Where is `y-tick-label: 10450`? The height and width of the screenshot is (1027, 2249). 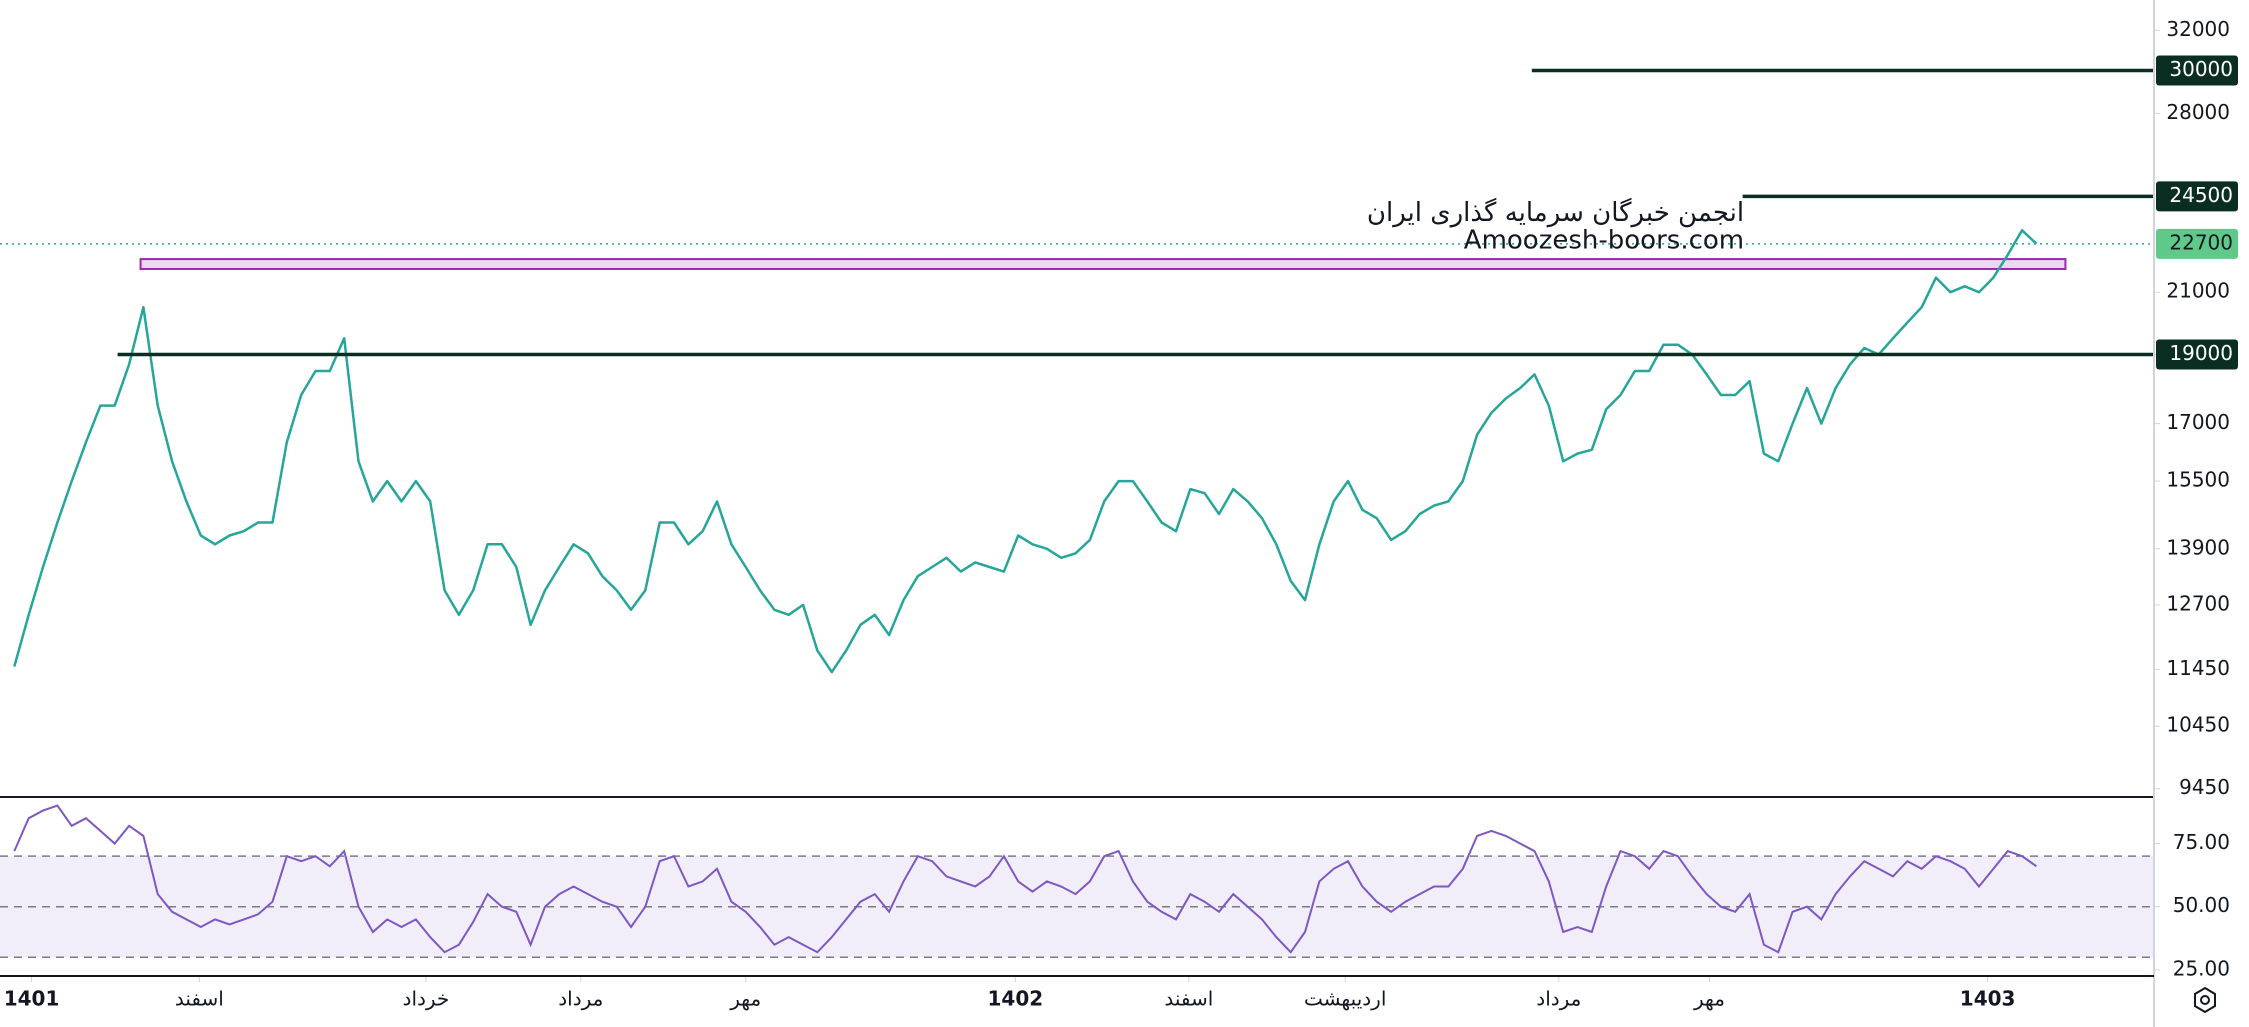
y-tick-label: 10450 is located at coordinates (2198, 725).